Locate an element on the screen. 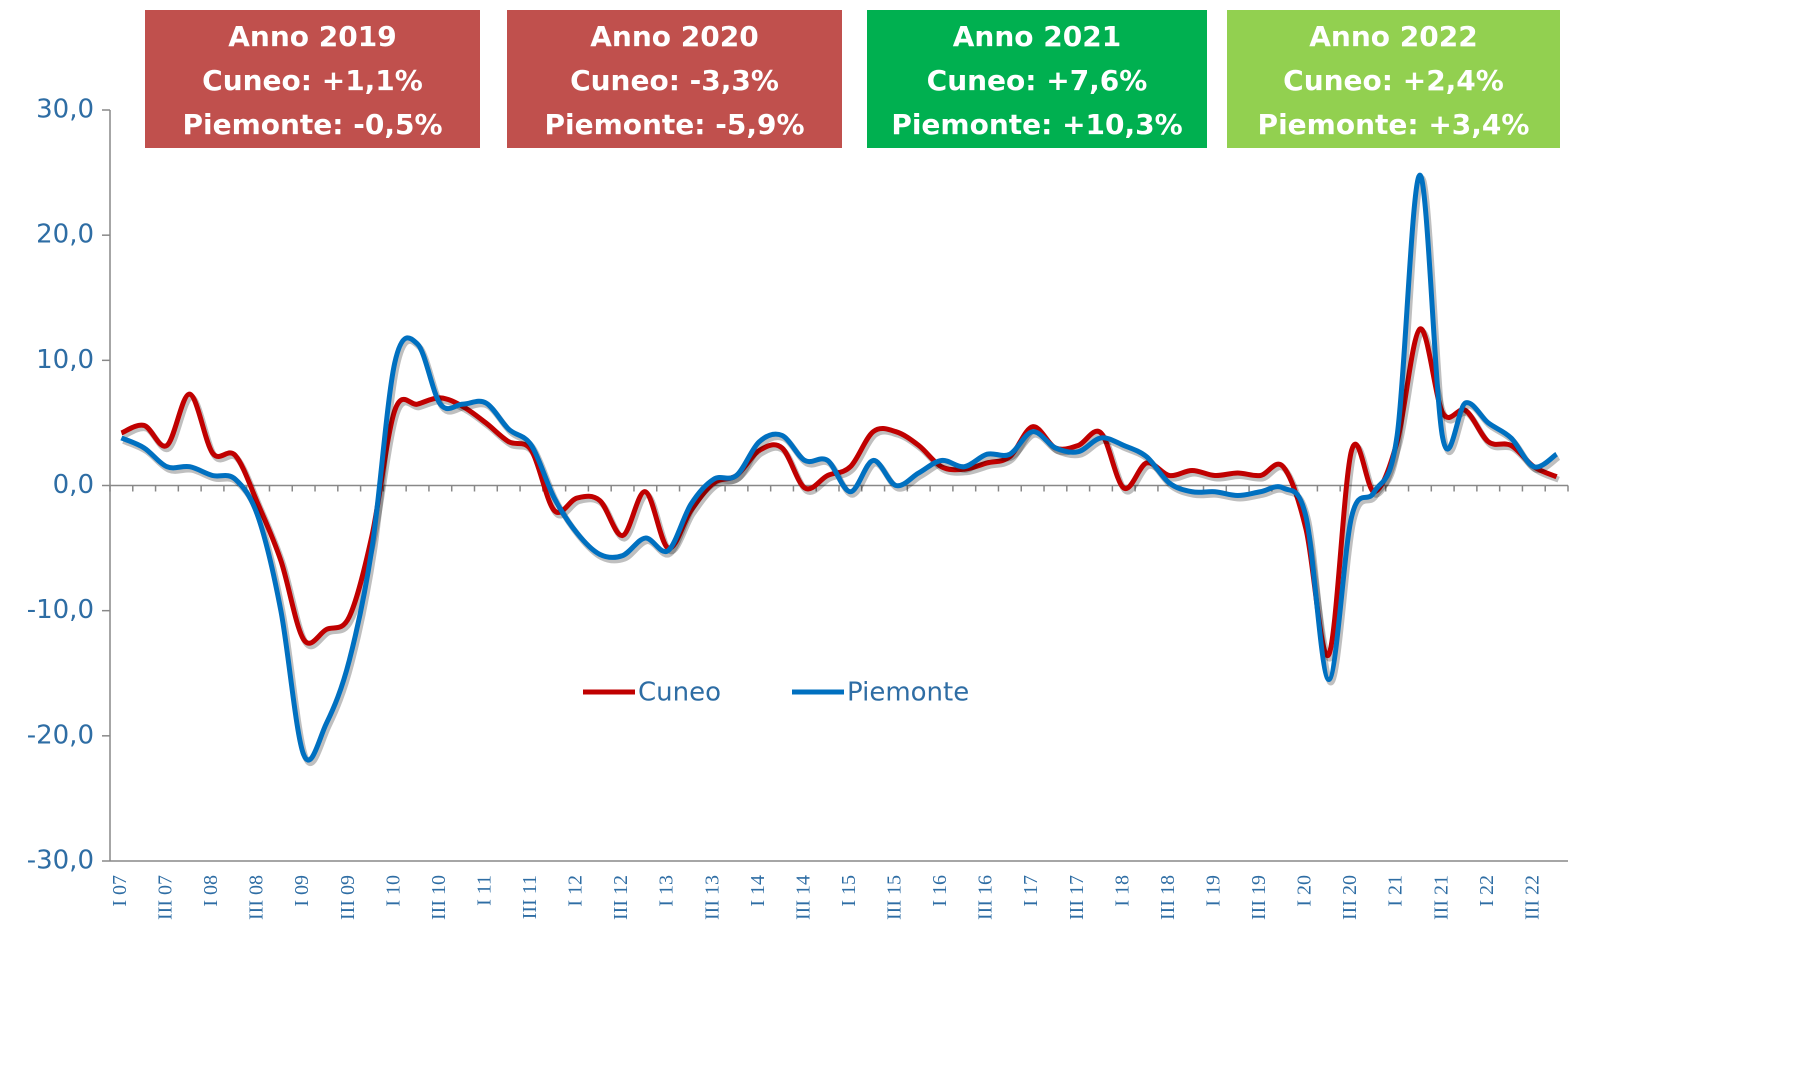 The height and width of the screenshot is (1075, 1804). x-tick-label: III 22 is located at coordinates (1532, 897).